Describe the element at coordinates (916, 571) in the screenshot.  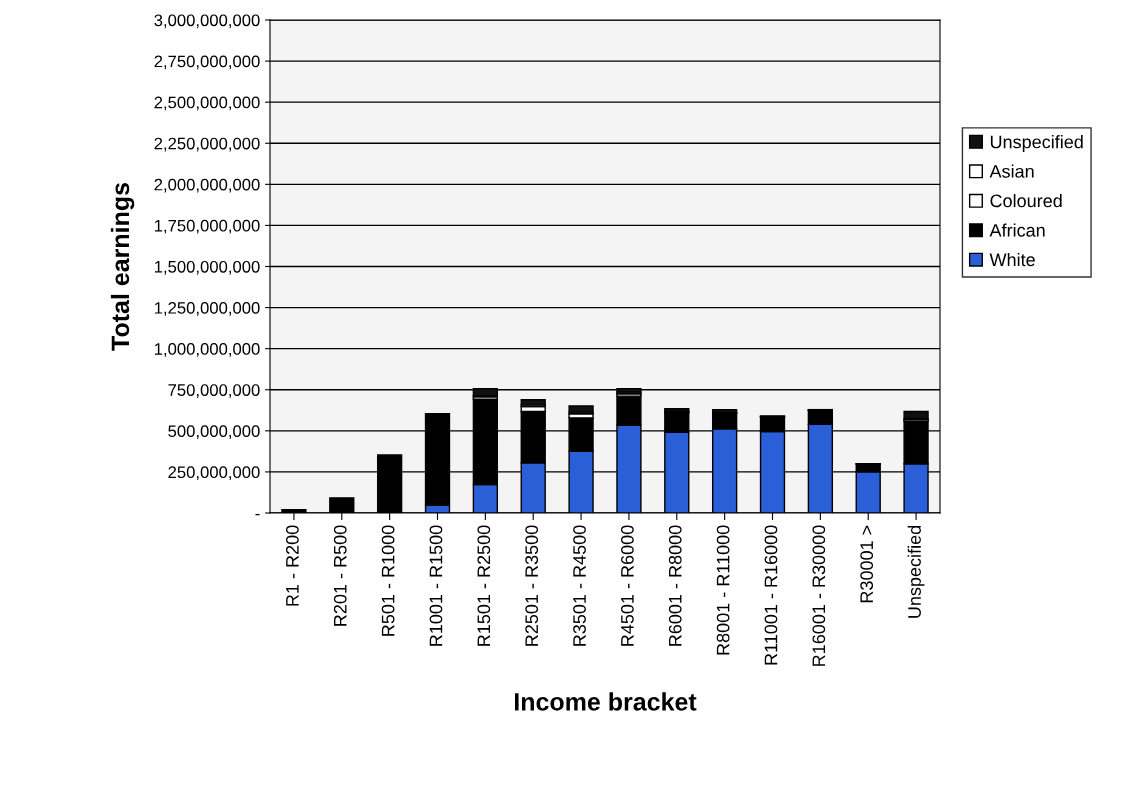
I see `x-tick-label: Unspecified` at that location.